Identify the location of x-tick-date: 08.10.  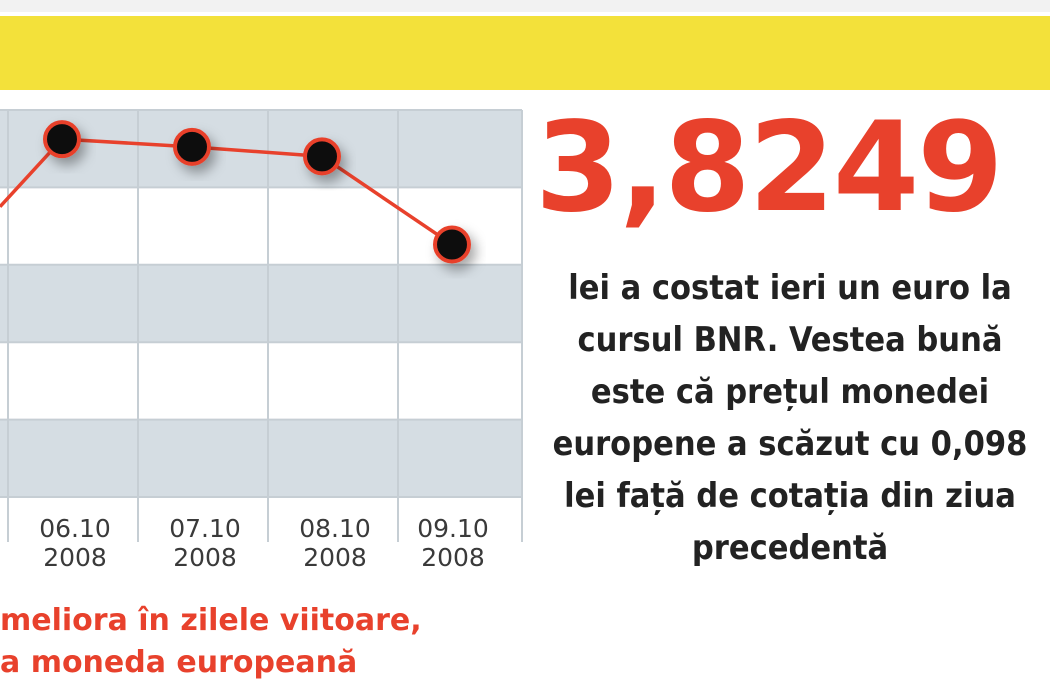
(335, 528).